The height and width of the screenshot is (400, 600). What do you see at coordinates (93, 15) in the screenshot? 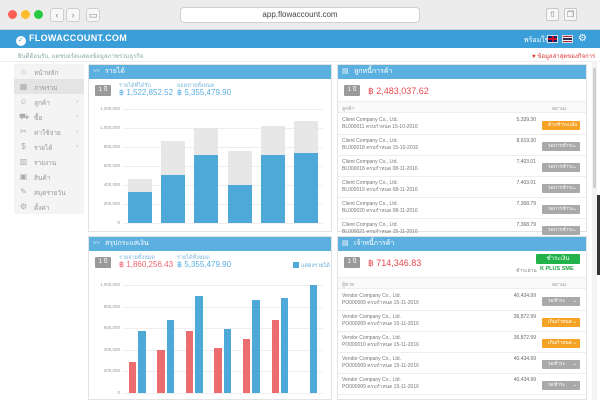
I see `sidebar-toggle-icon: ▭` at bounding box center [93, 15].